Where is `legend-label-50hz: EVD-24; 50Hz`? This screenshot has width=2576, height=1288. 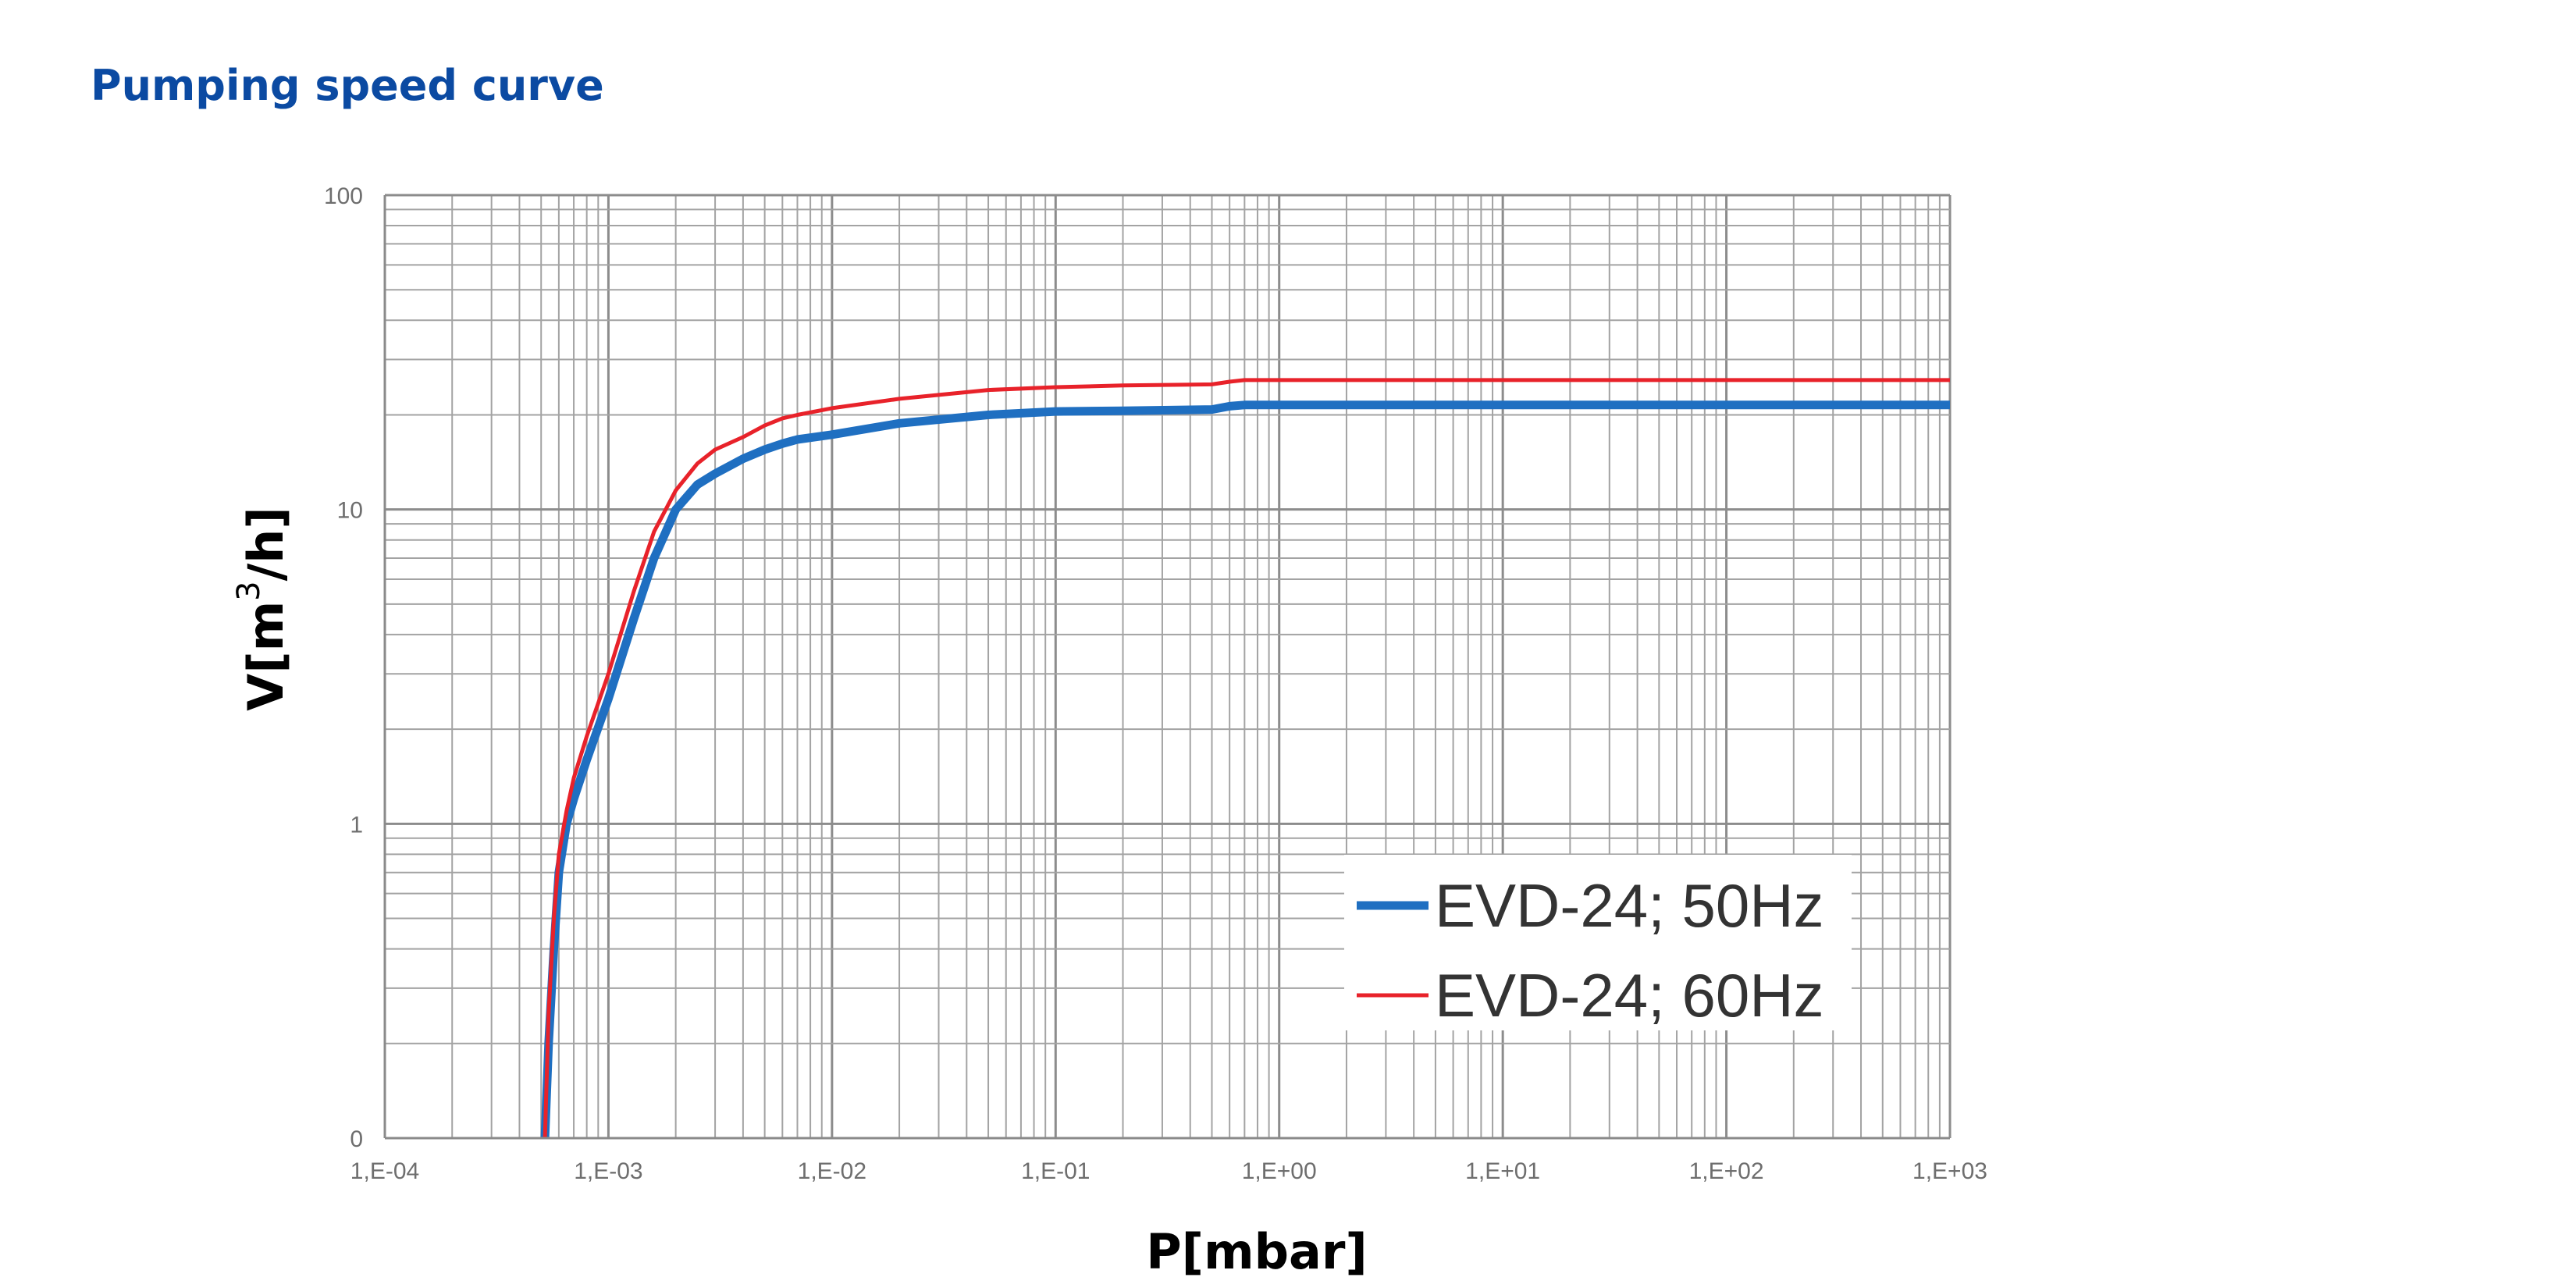 legend-label-50hz: EVD-24; 50Hz is located at coordinates (1629, 905).